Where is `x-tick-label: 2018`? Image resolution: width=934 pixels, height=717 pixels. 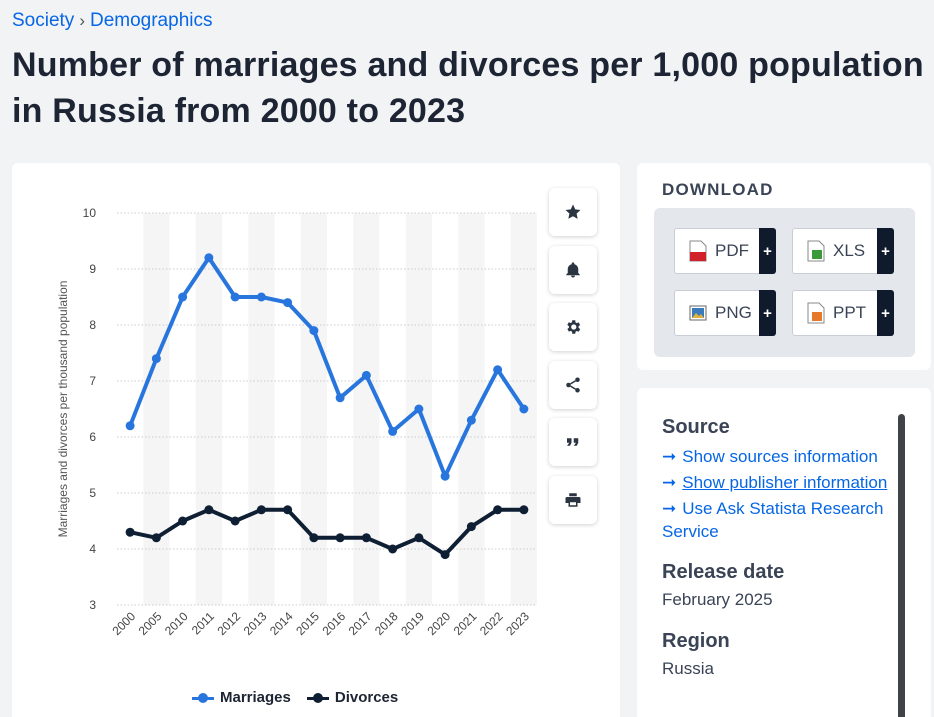 x-tick-label: 2018 is located at coordinates (386, 623).